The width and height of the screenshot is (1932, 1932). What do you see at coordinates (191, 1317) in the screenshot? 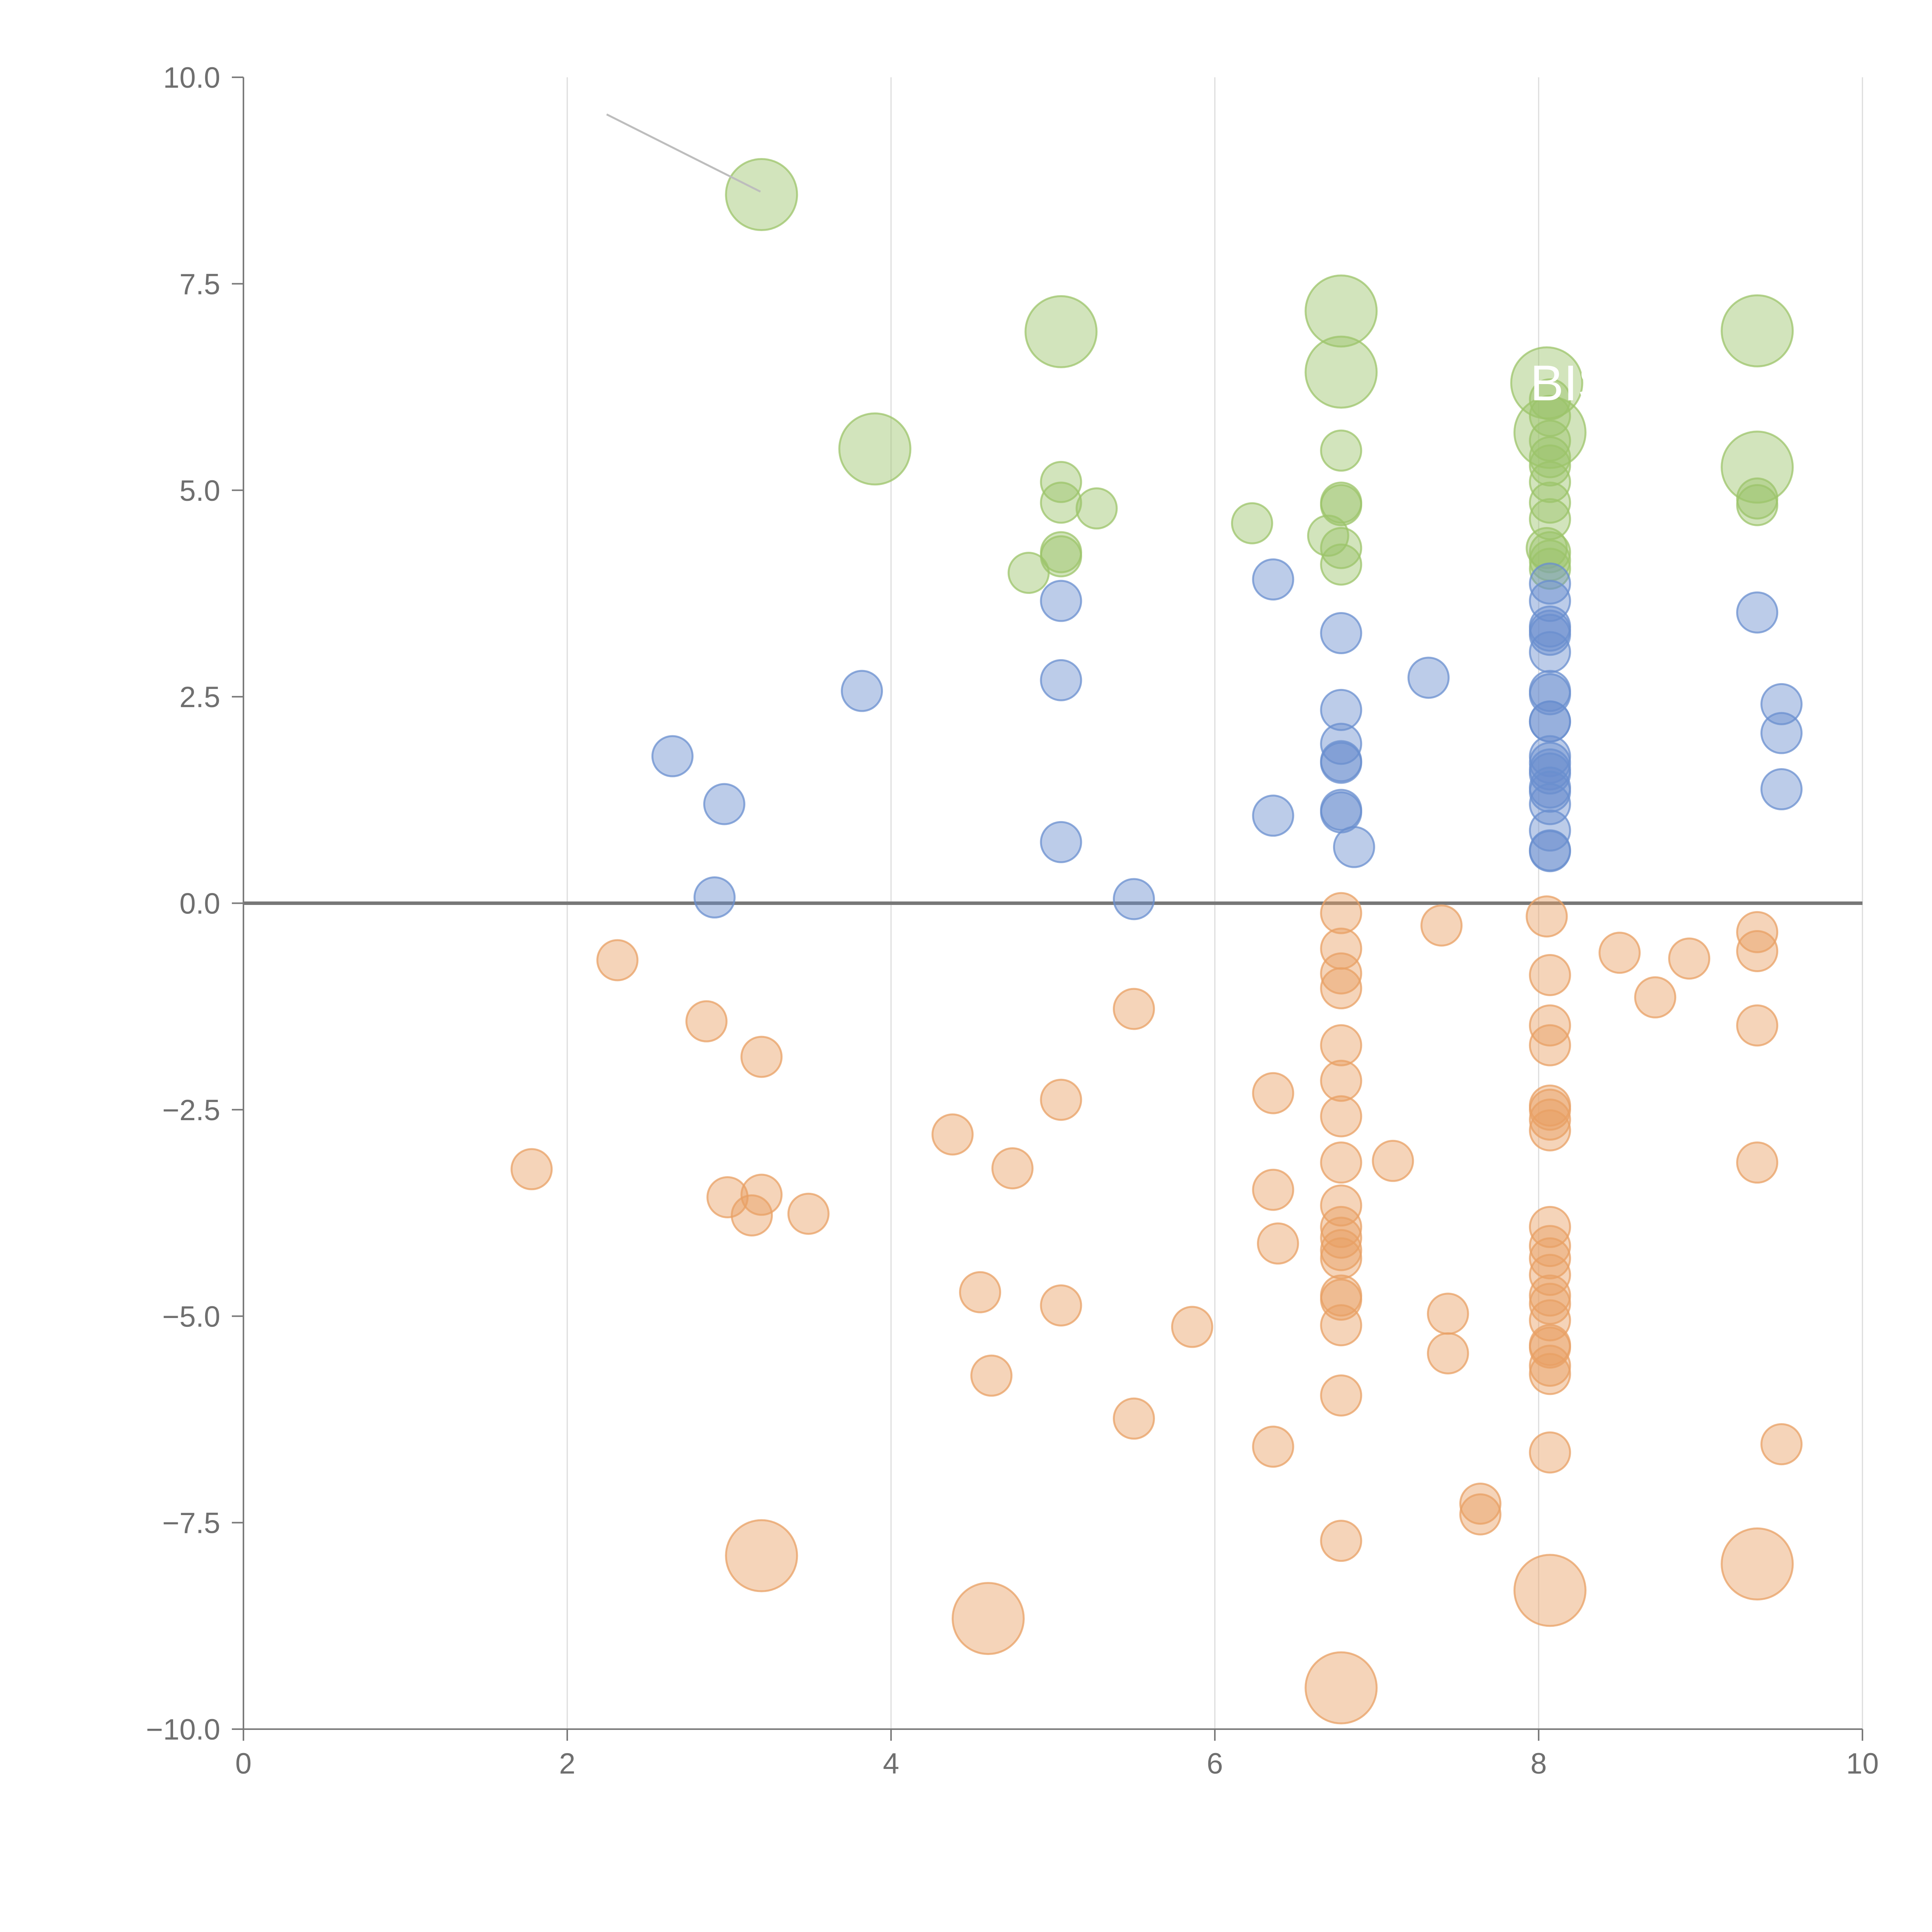
I see `y-tick-label: −5.0` at bounding box center [191, 1317].